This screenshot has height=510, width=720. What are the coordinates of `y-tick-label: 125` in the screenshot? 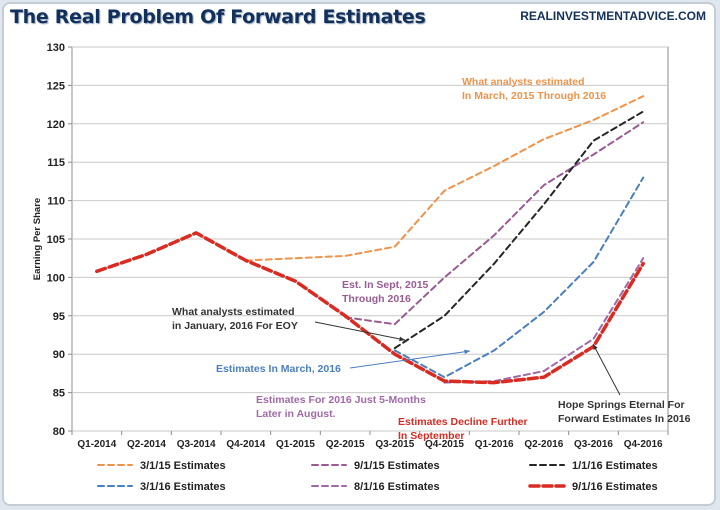 It's located at (56, 86).